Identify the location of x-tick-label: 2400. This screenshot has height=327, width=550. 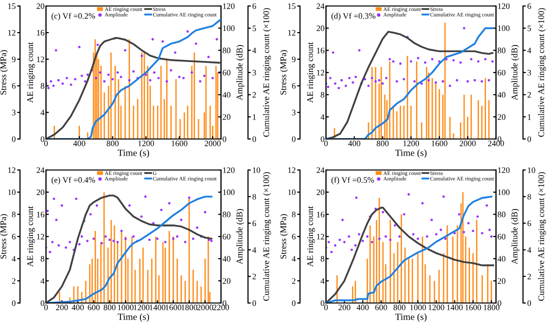
(496, 143).